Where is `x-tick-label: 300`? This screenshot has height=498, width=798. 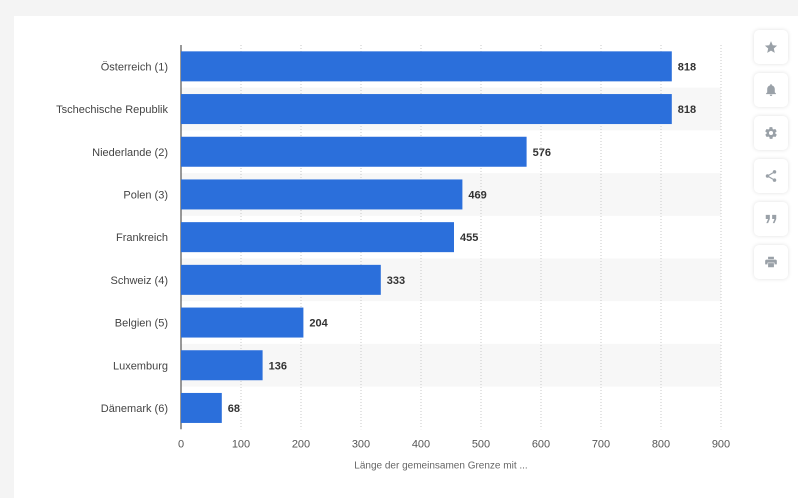 x-tick-label: 300 is located at coordinates (361, 444).